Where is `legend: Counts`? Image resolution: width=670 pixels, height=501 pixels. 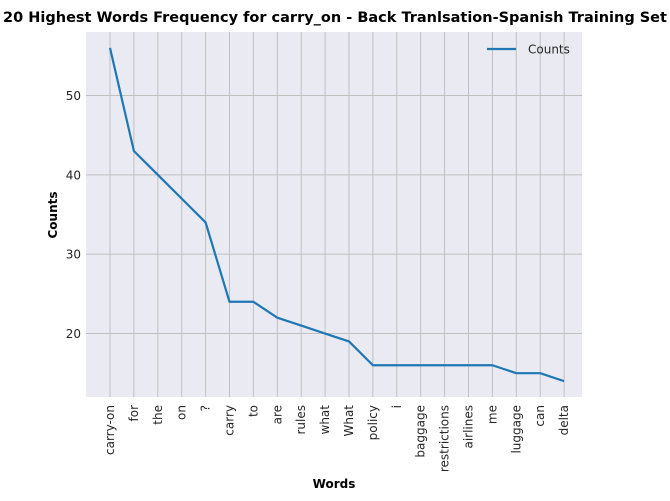
legend: Counts is located at coordinates (528, 50).